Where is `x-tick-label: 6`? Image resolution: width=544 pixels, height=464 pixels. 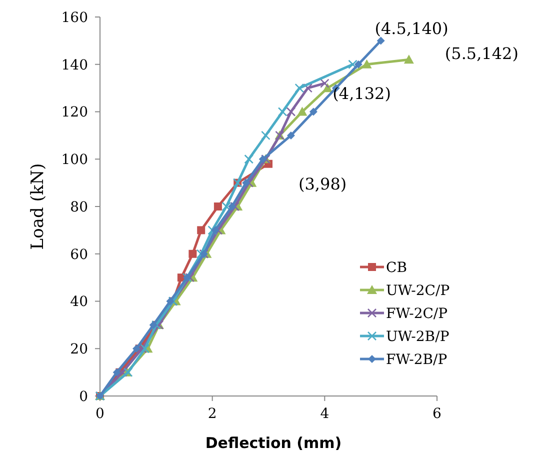 x-tick-label: 6 is located at coordinates (437, 414).